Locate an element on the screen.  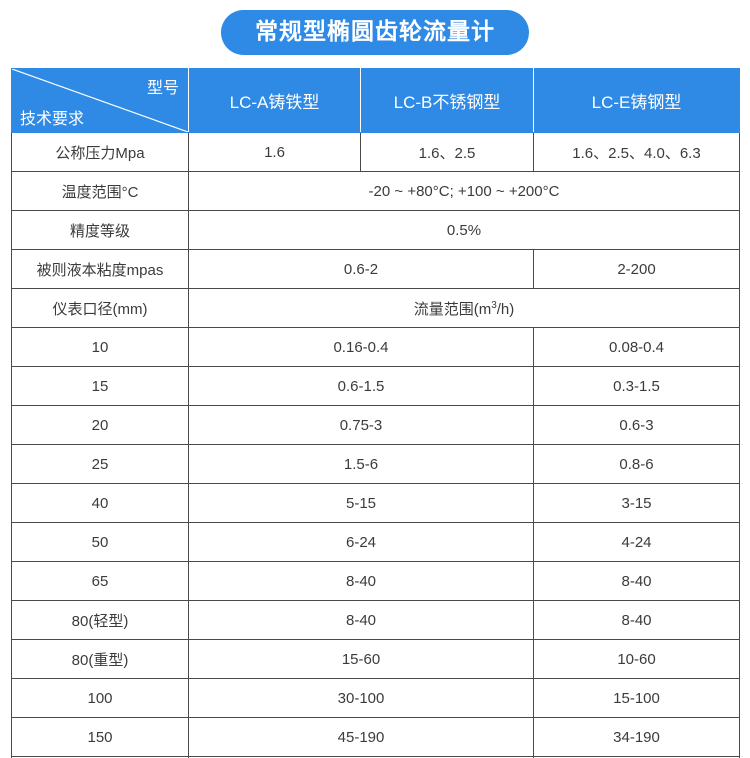
table-row: 精度等级 0.5% is located at coordinates (375, 230).